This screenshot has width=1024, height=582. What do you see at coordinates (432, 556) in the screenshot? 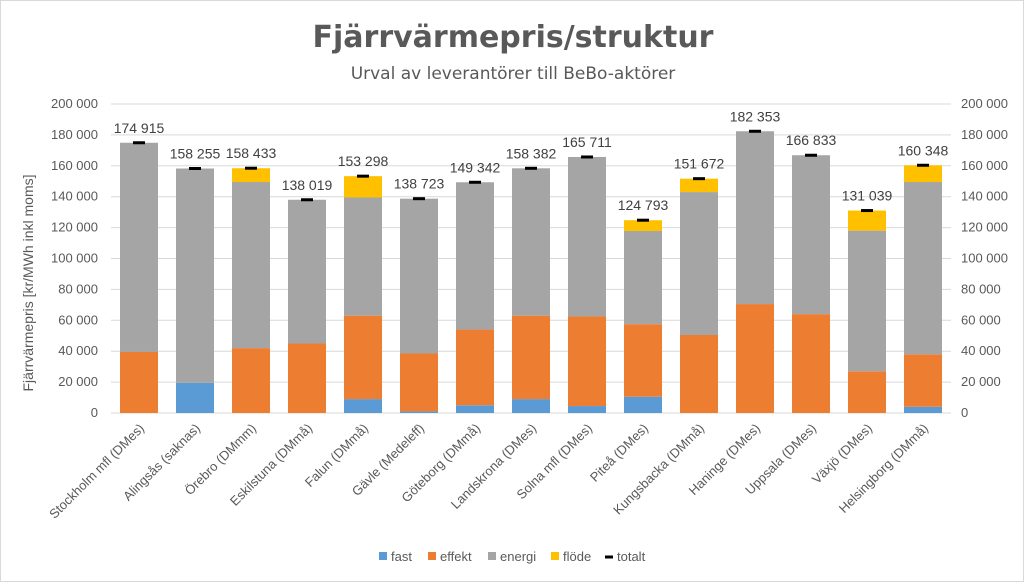
I see `legend-swatch-effekt` at bounding box center [432, 556].